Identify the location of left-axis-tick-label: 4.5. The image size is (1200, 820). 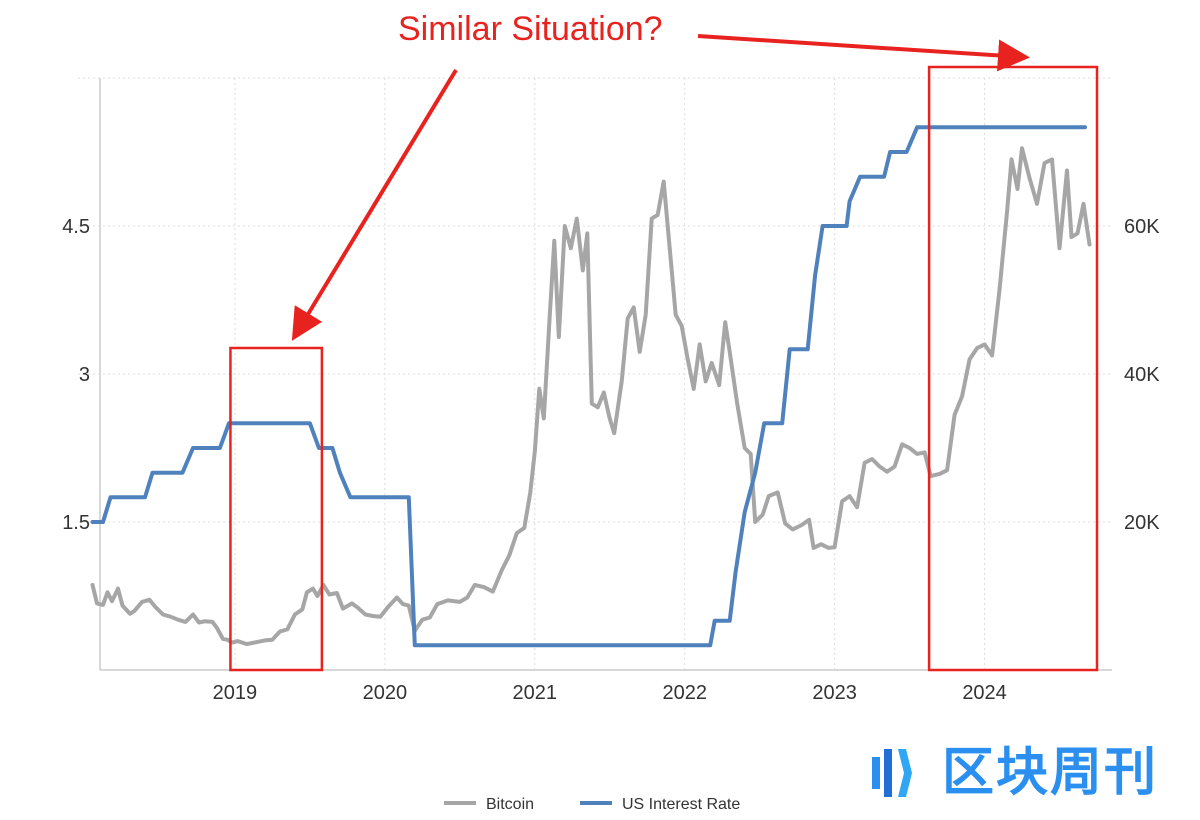
(76, 227).